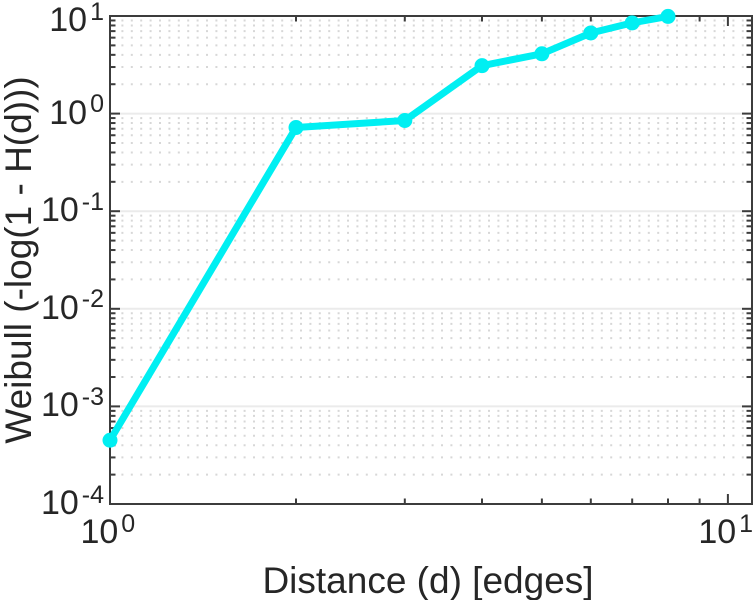  I want to click on y-tick-label: 10 1, so click(76, 19).